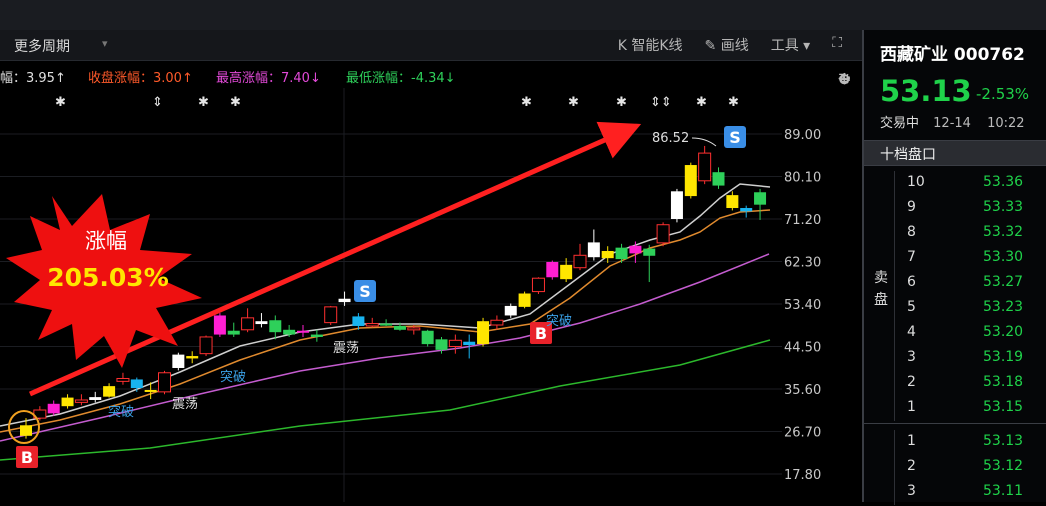 This screenshot has height=506, width=1046. Describe the element at coordinates (863, 266) in the screenshot. I see `panel-divider` at that location.